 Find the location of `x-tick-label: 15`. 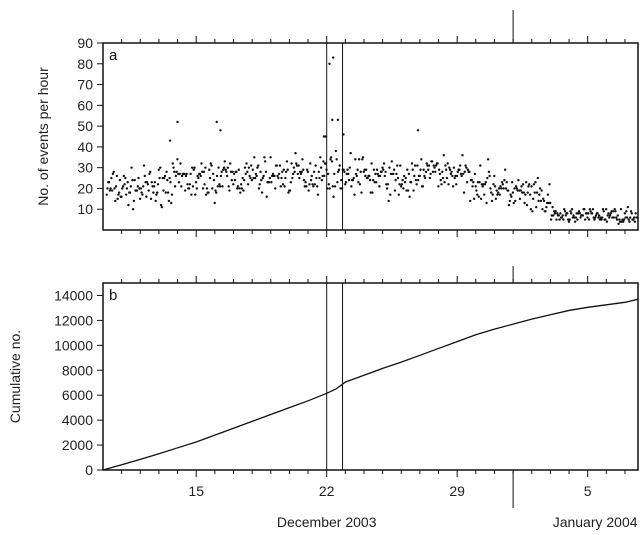

x-tick-label: 15 is located at coordinates (196, 491).